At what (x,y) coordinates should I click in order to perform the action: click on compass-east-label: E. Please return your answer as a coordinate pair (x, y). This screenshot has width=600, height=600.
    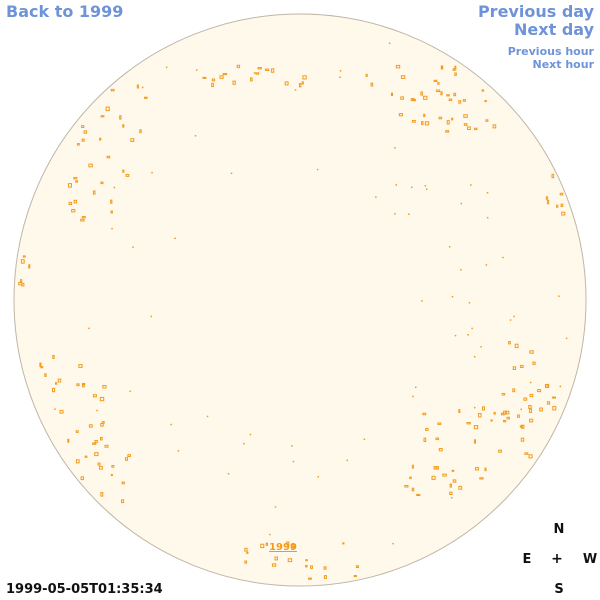
    Looking at the image, I should click on (527, 559).